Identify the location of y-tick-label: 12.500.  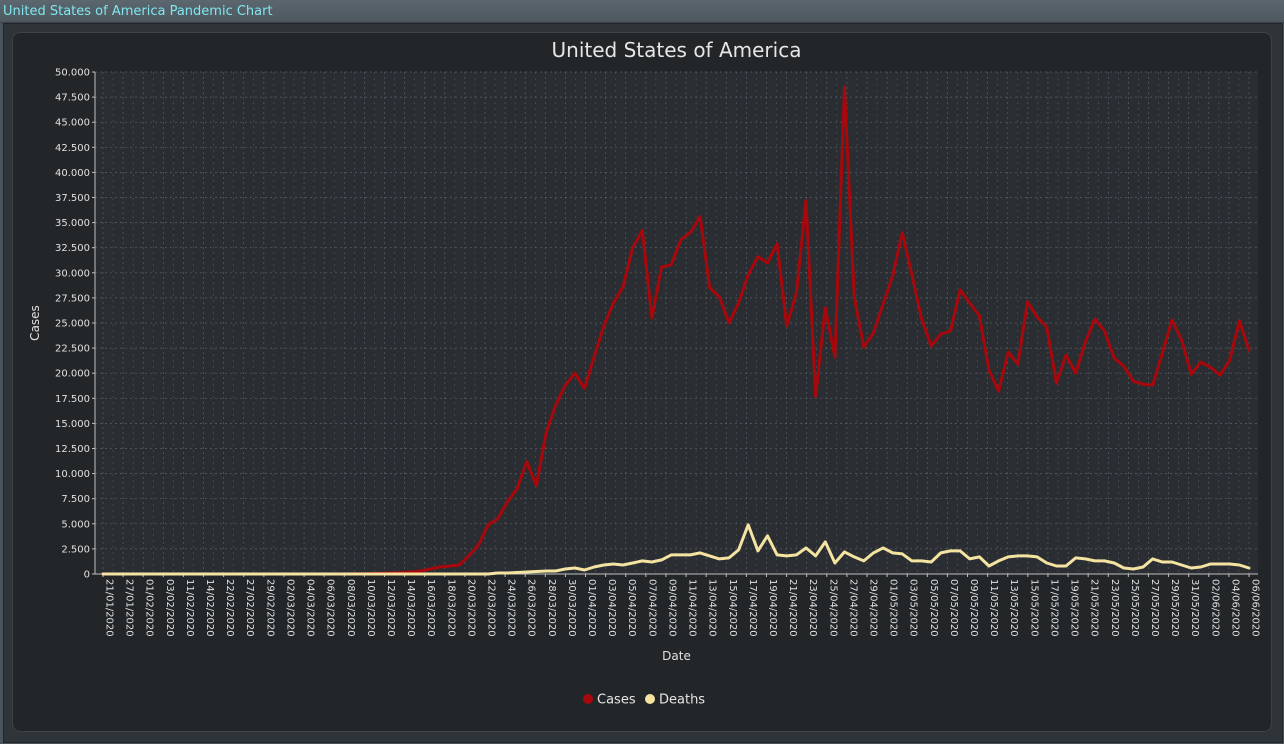
(72, 449).